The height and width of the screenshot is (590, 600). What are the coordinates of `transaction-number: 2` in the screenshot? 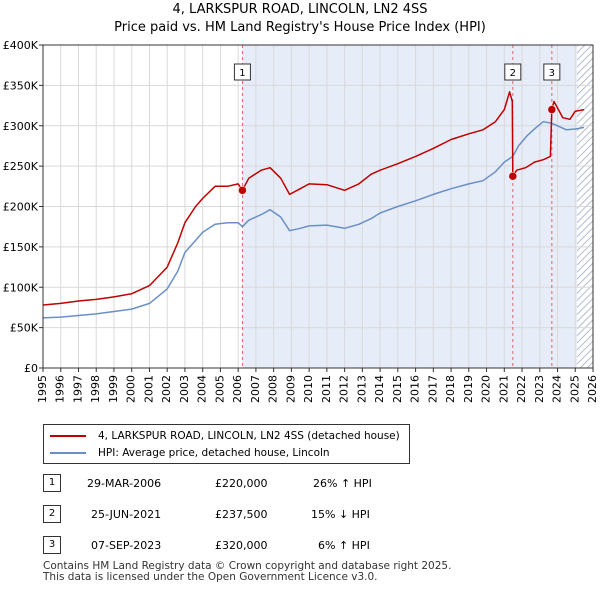 It's located at (52, 514).